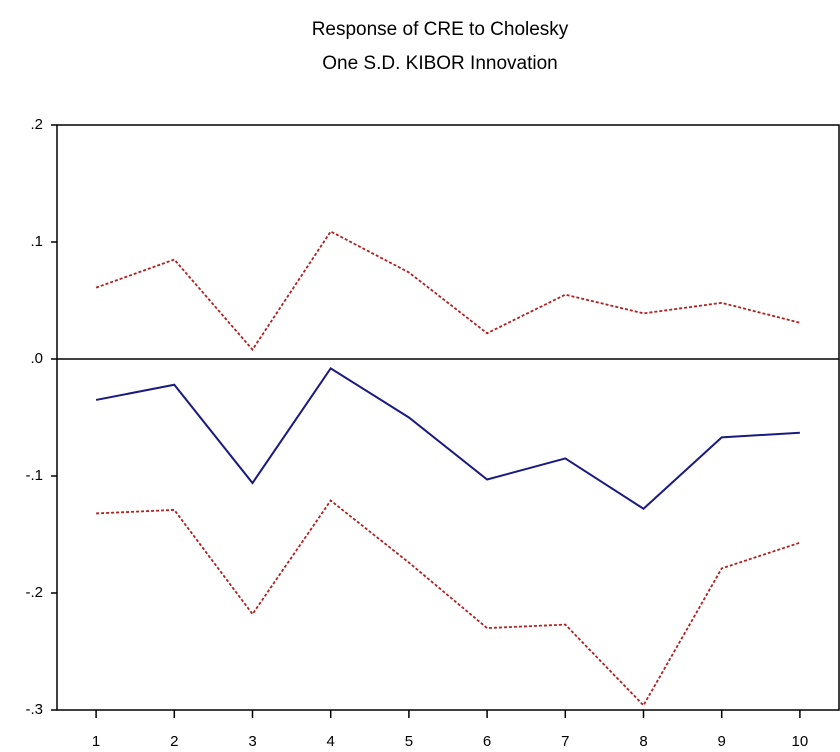 This screenshot has width=840, height=752. Describe the element at coordinates (36, 358) in the screenshot. I see `y-tick-label: .0` at that location.